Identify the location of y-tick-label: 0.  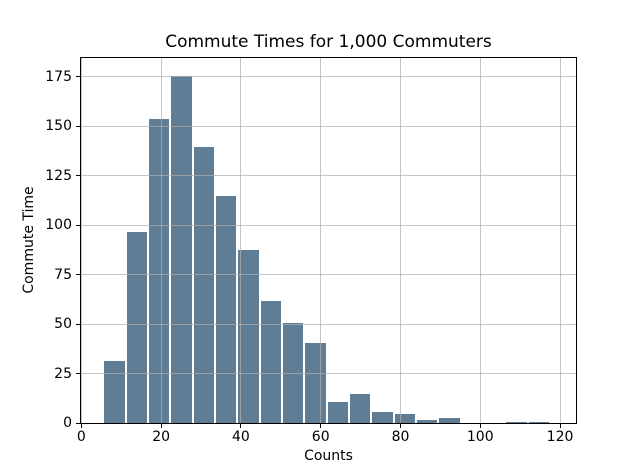
(67, 423).